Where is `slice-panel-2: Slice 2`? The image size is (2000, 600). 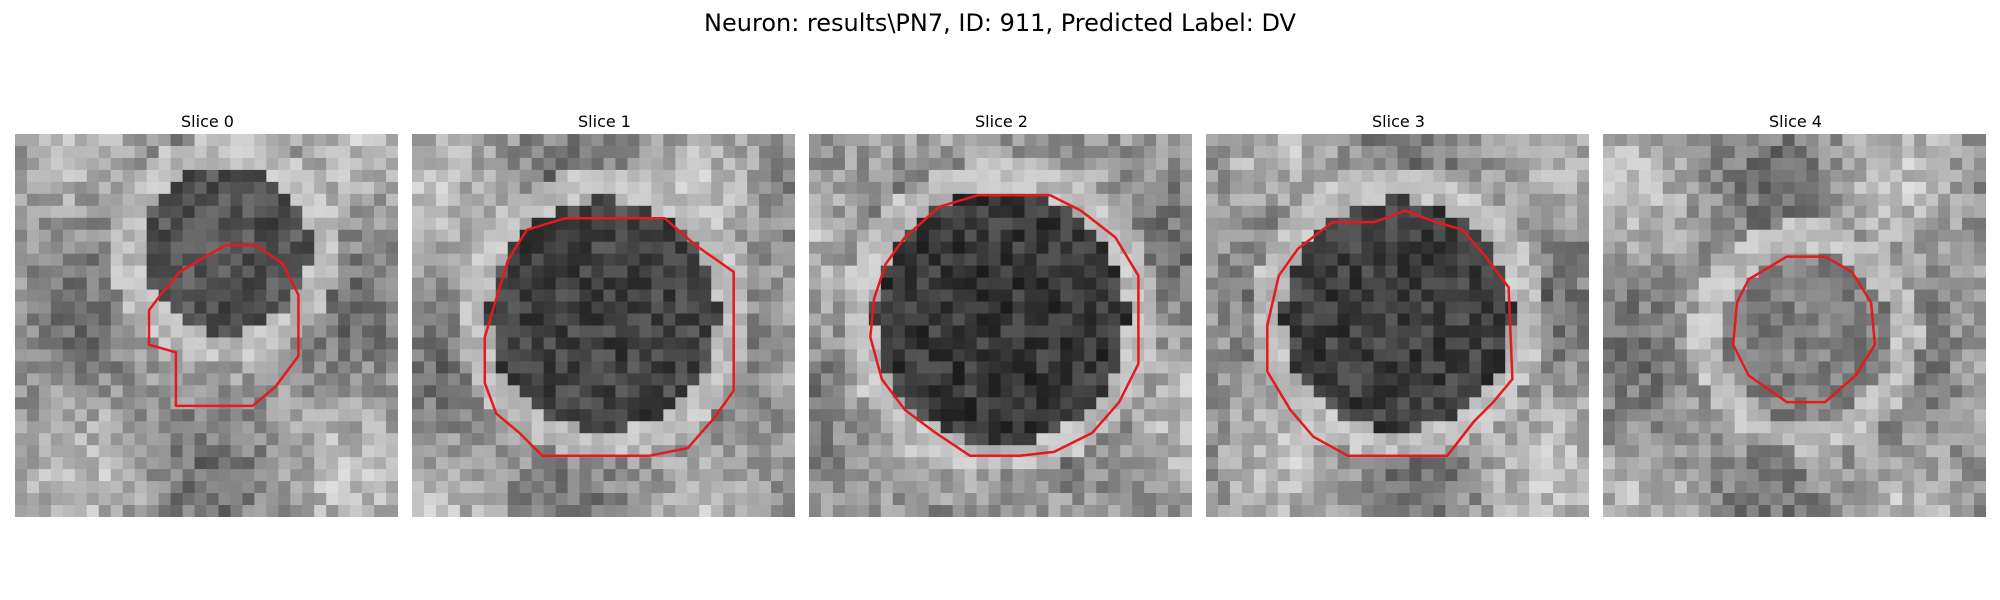
slice-panel-2: Slice 2 is located at coordinates (1001, 313).